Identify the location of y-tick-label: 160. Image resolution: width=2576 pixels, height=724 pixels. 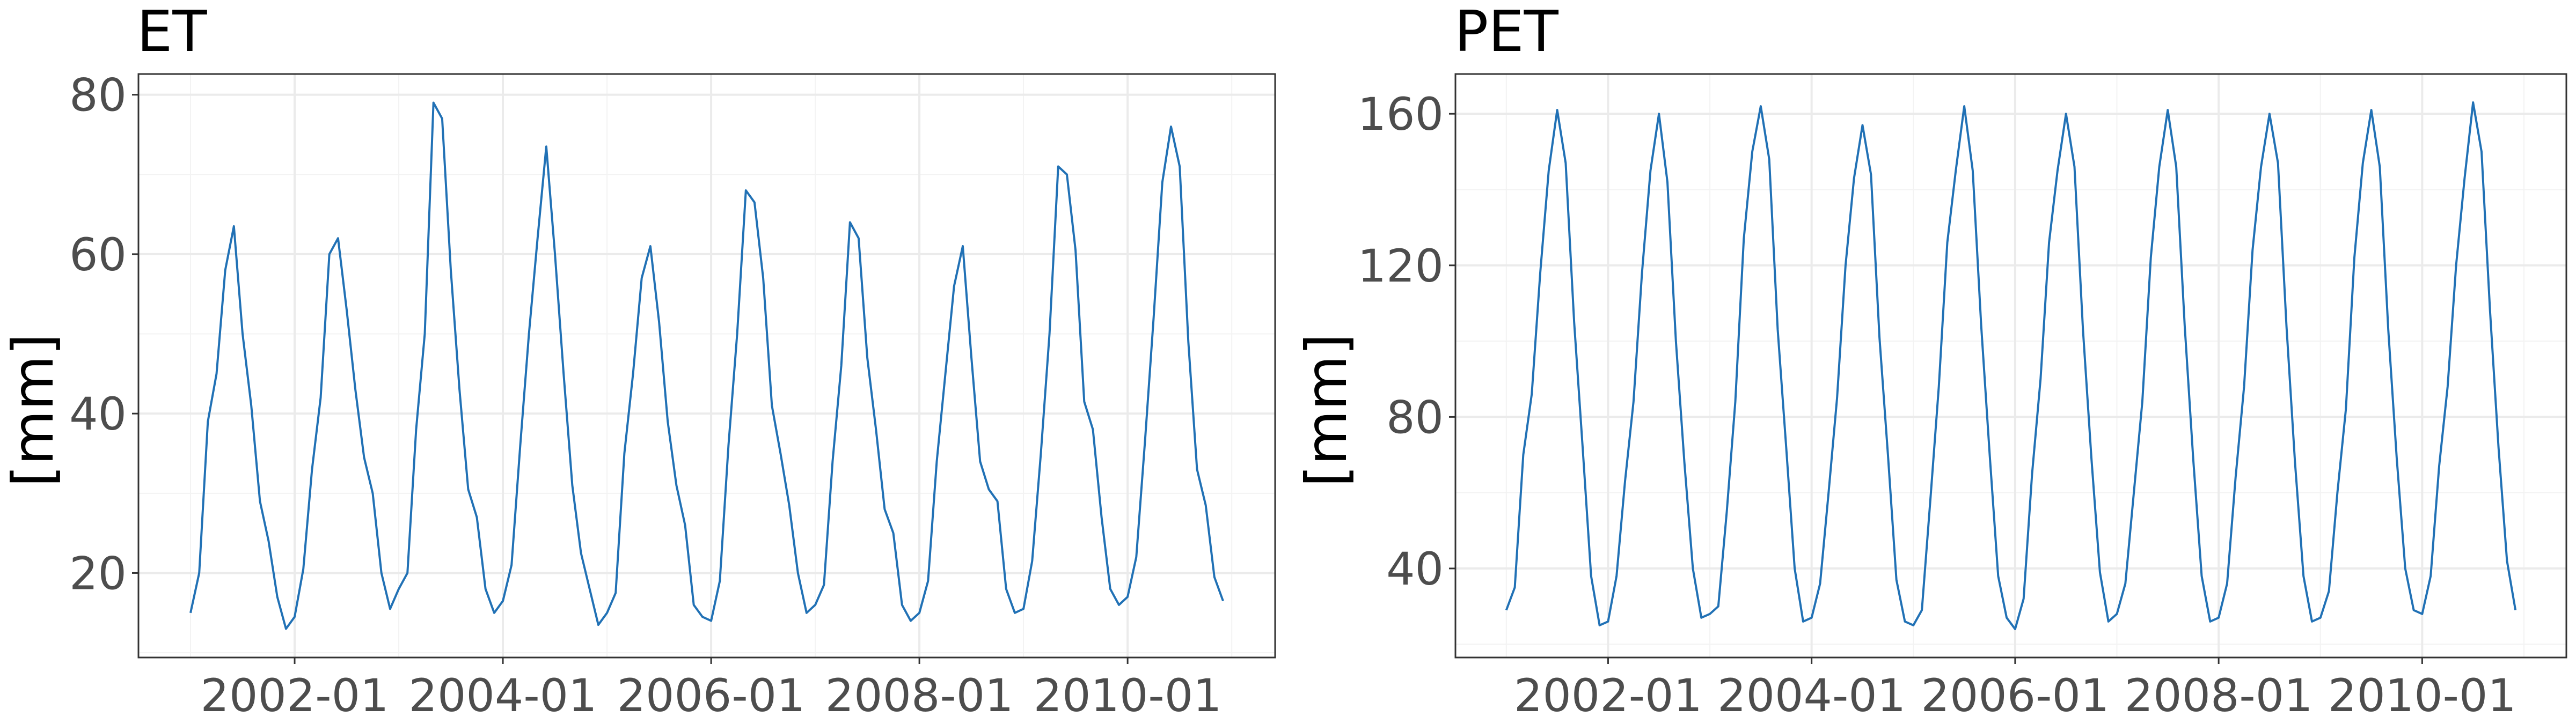
(1401, 114).